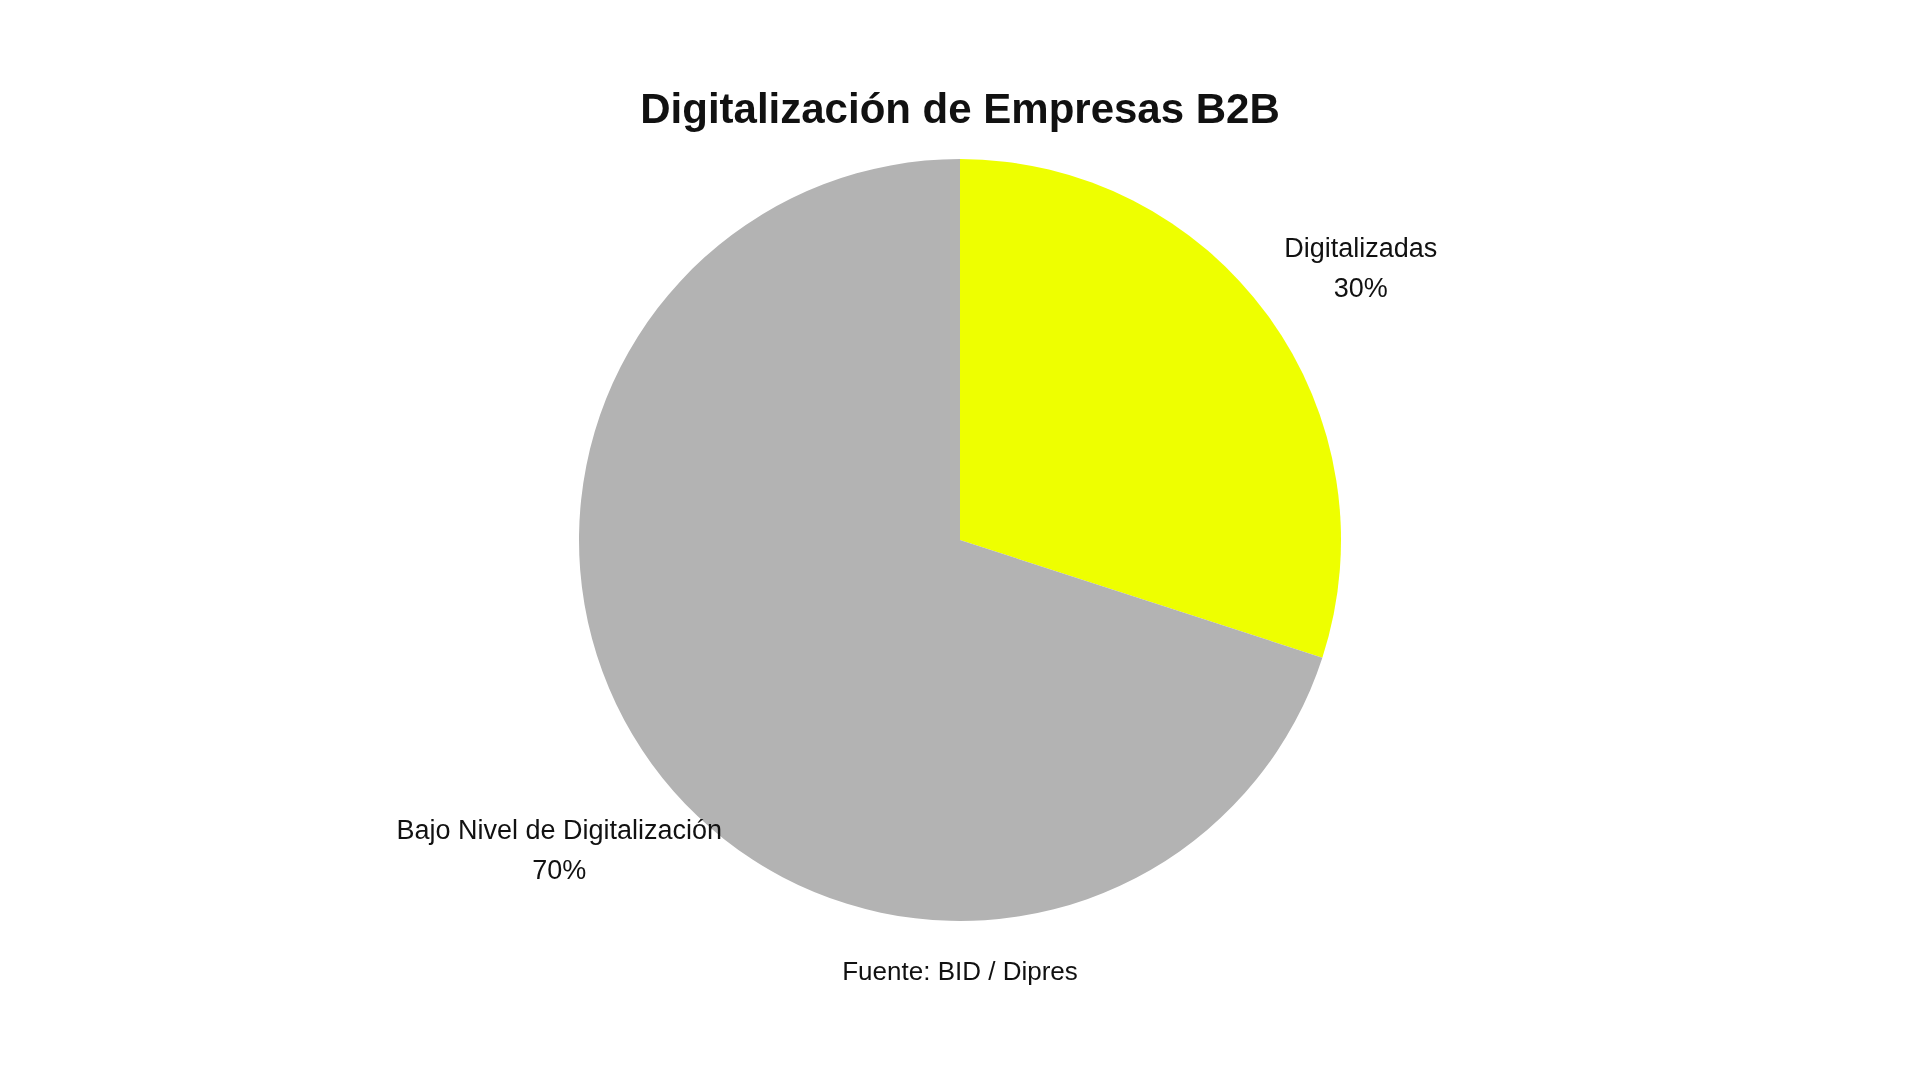 Image resolution: width=1920 pixels, height=1080 pixels. I want to click on data-label: 30%, so click(1360, 287).